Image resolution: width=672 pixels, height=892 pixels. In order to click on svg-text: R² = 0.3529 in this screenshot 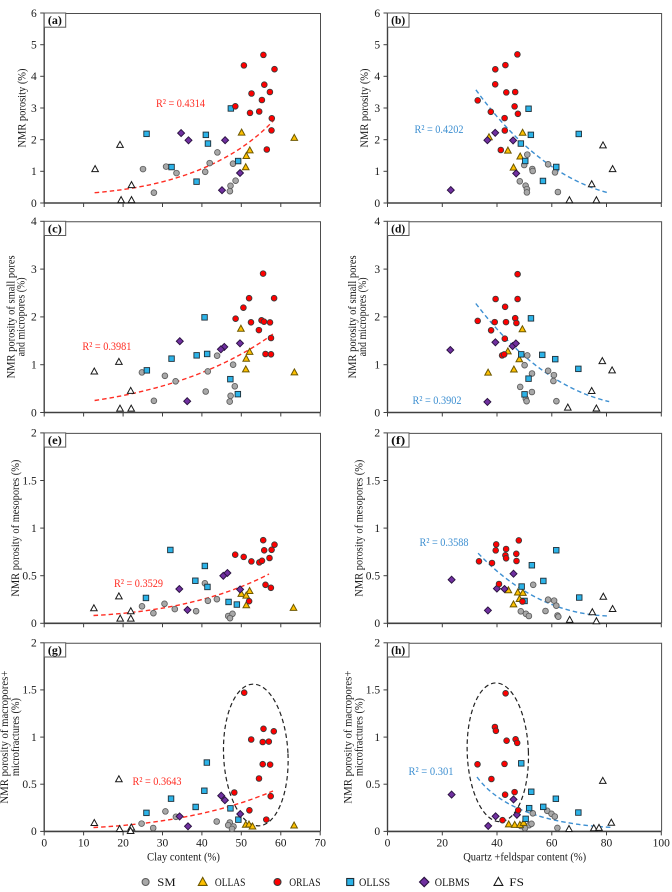, I will do `click(138, 584)`.